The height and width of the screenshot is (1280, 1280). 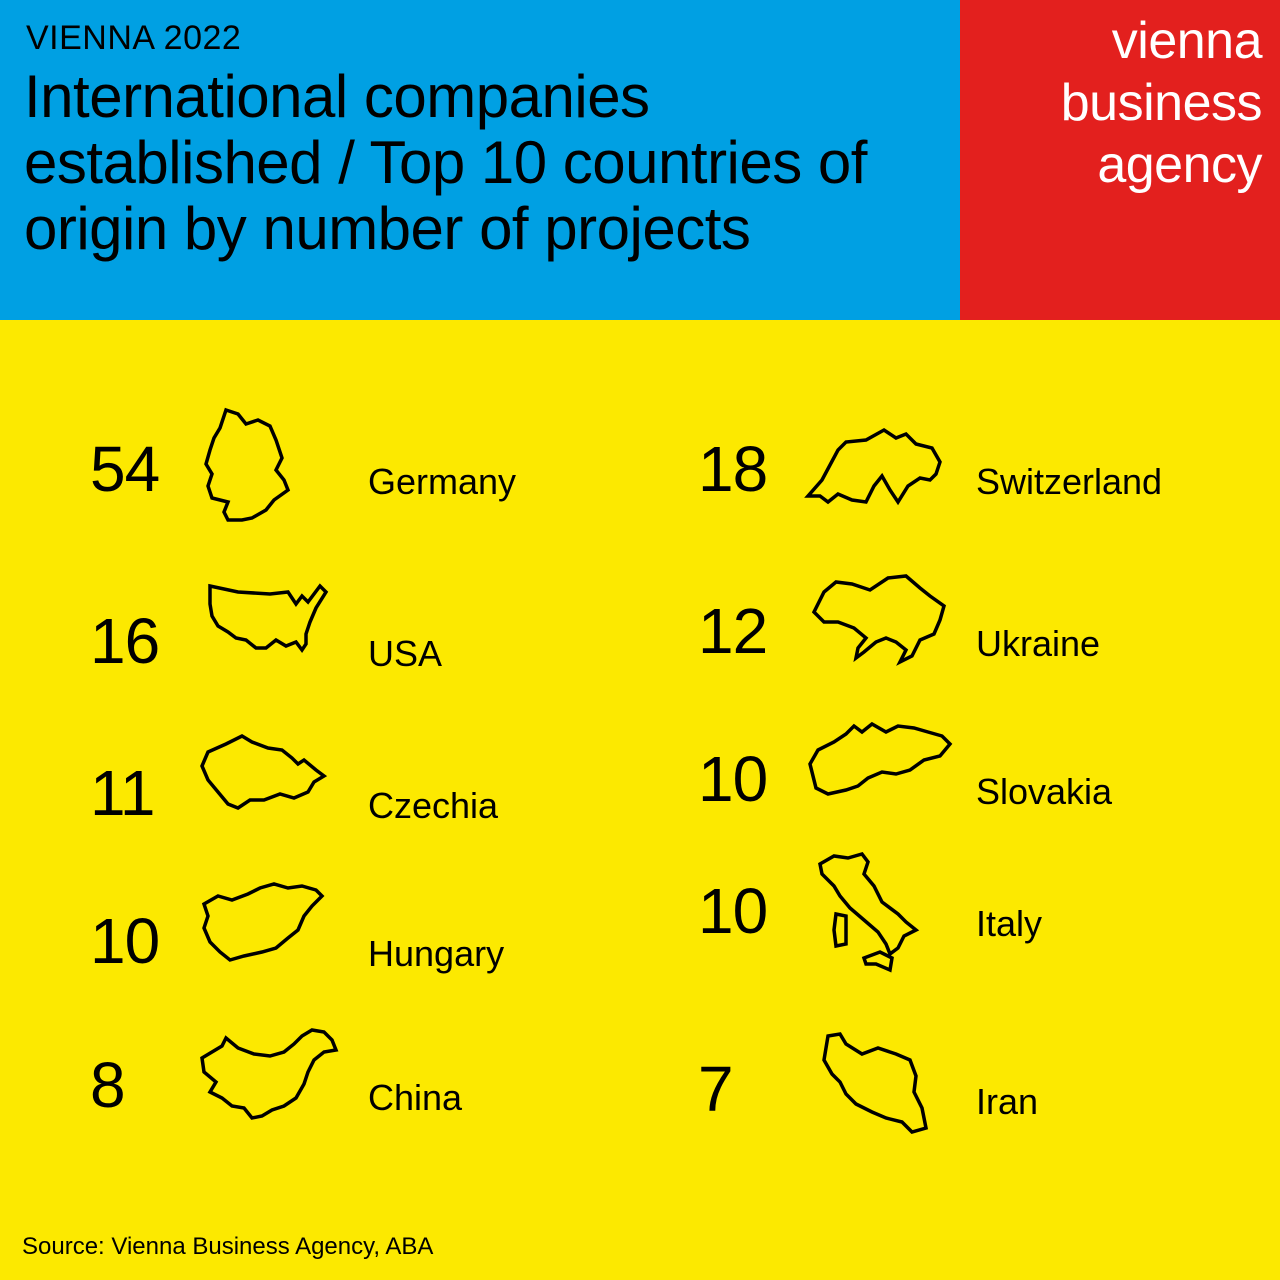 What do you see at coordinates (268, 618) in the screenshot?
I see `usa-map-icon` at bounding box center [268, 618].